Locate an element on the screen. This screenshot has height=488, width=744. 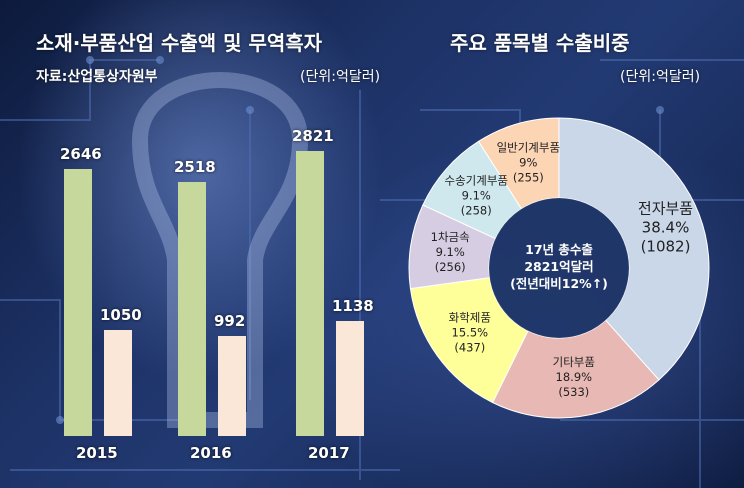
left-unit-label: (단위:억달러) is located at coordinates (340, 77).